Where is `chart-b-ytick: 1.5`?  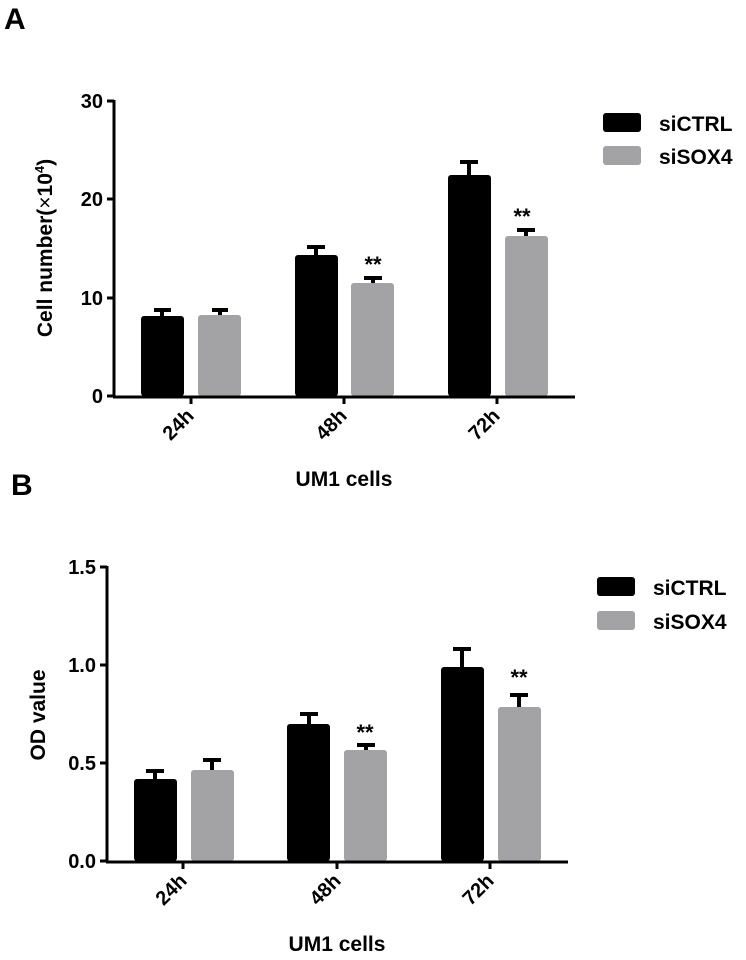
chart-b-ytick: 1.5 is located at coordinates (82, 568).